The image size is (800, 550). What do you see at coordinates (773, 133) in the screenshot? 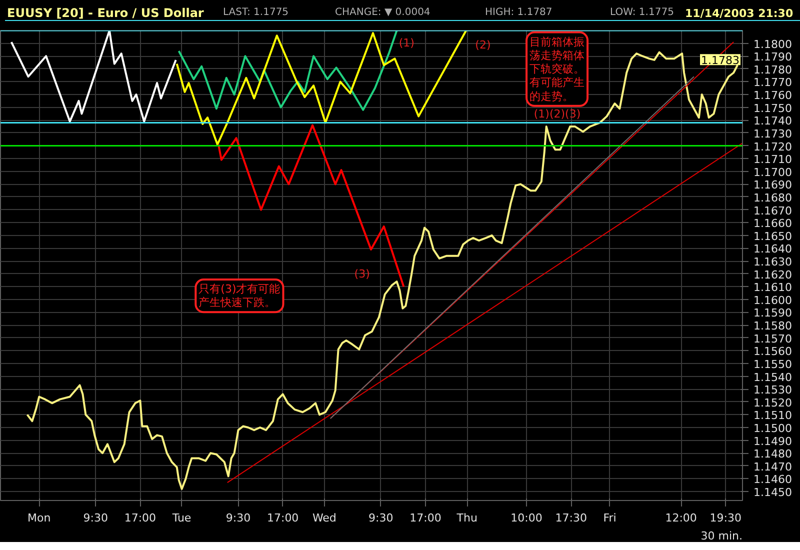
I see `y-tick-label: 1.1730` at bounding box center [773, 133].